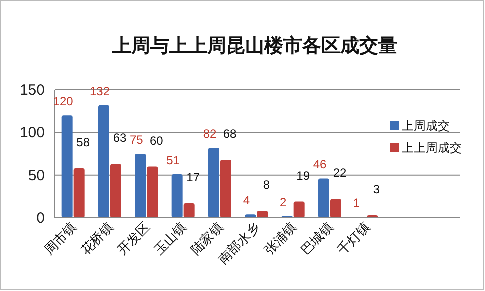 The width and height of the screenshot is (485, 291). Describe the element at coordinates (280, 239) in the screenshot. I see `x-tick-label: 张浦镇` at that location.